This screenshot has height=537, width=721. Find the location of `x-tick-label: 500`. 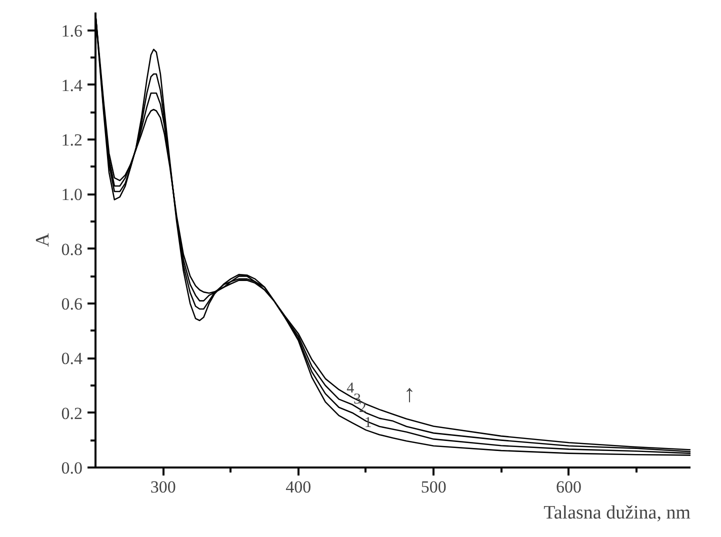

x-tick-label: 500 is located at coordinates (433, 487).